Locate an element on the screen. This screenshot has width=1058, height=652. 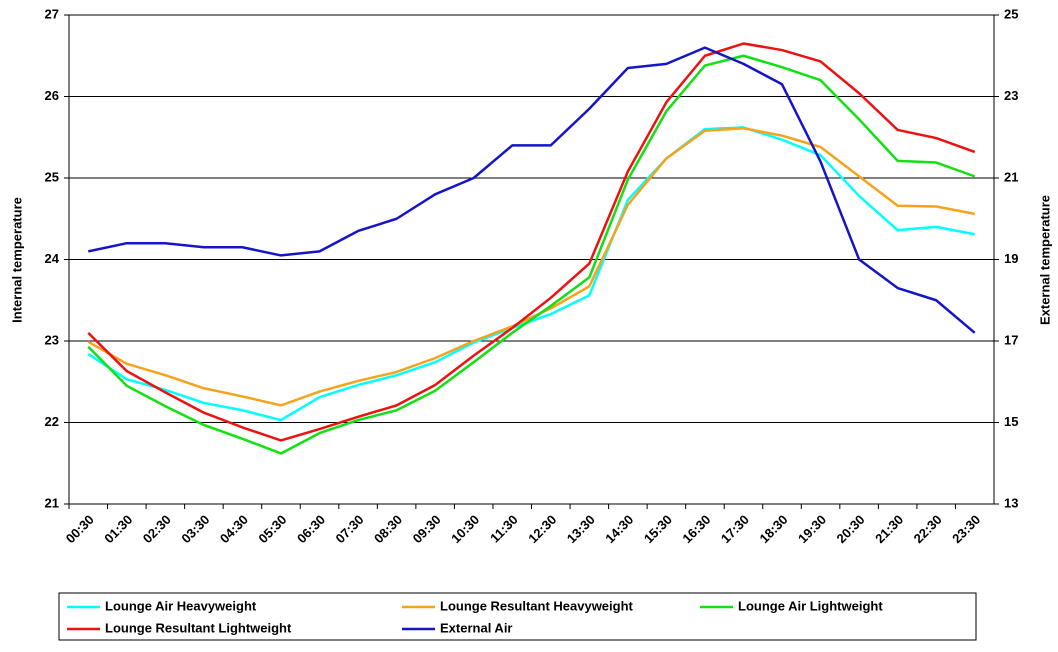
x-tick-label: 18:30 is located at coordinates (773, 529).